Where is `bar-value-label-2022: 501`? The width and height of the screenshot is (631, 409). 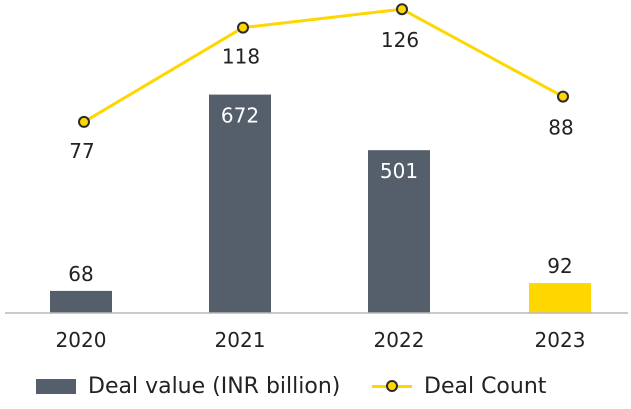 bar-value-label-2022: 501 is located at coordinates (399, 171).